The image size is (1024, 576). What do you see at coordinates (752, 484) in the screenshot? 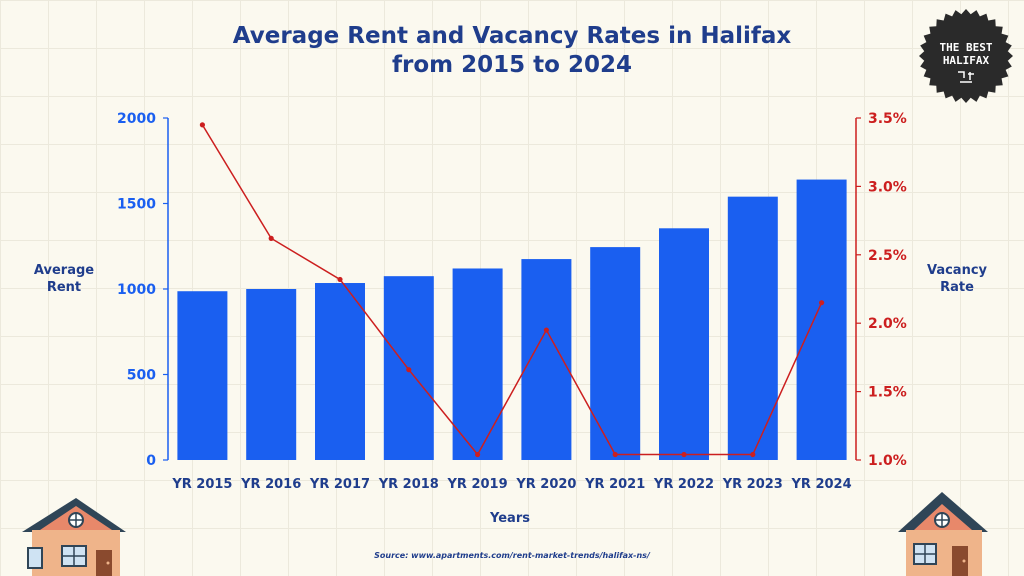
I see `x-tick-label: YR 2023` at bounding box center [752, 484].